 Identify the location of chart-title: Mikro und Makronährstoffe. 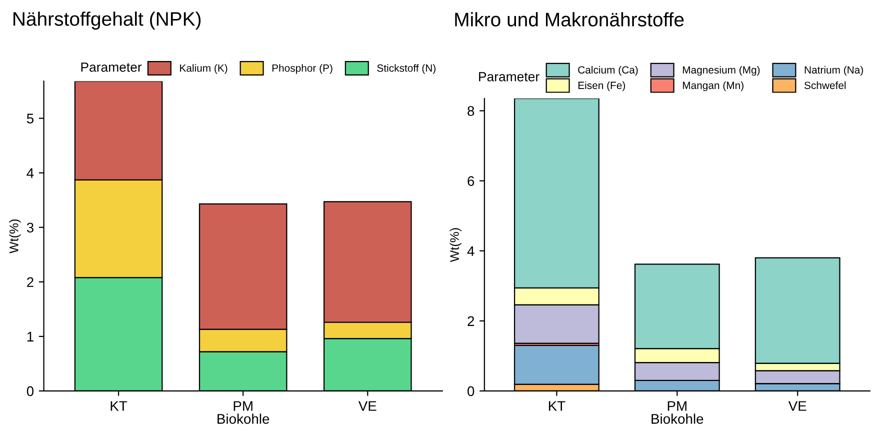
(569, 19).